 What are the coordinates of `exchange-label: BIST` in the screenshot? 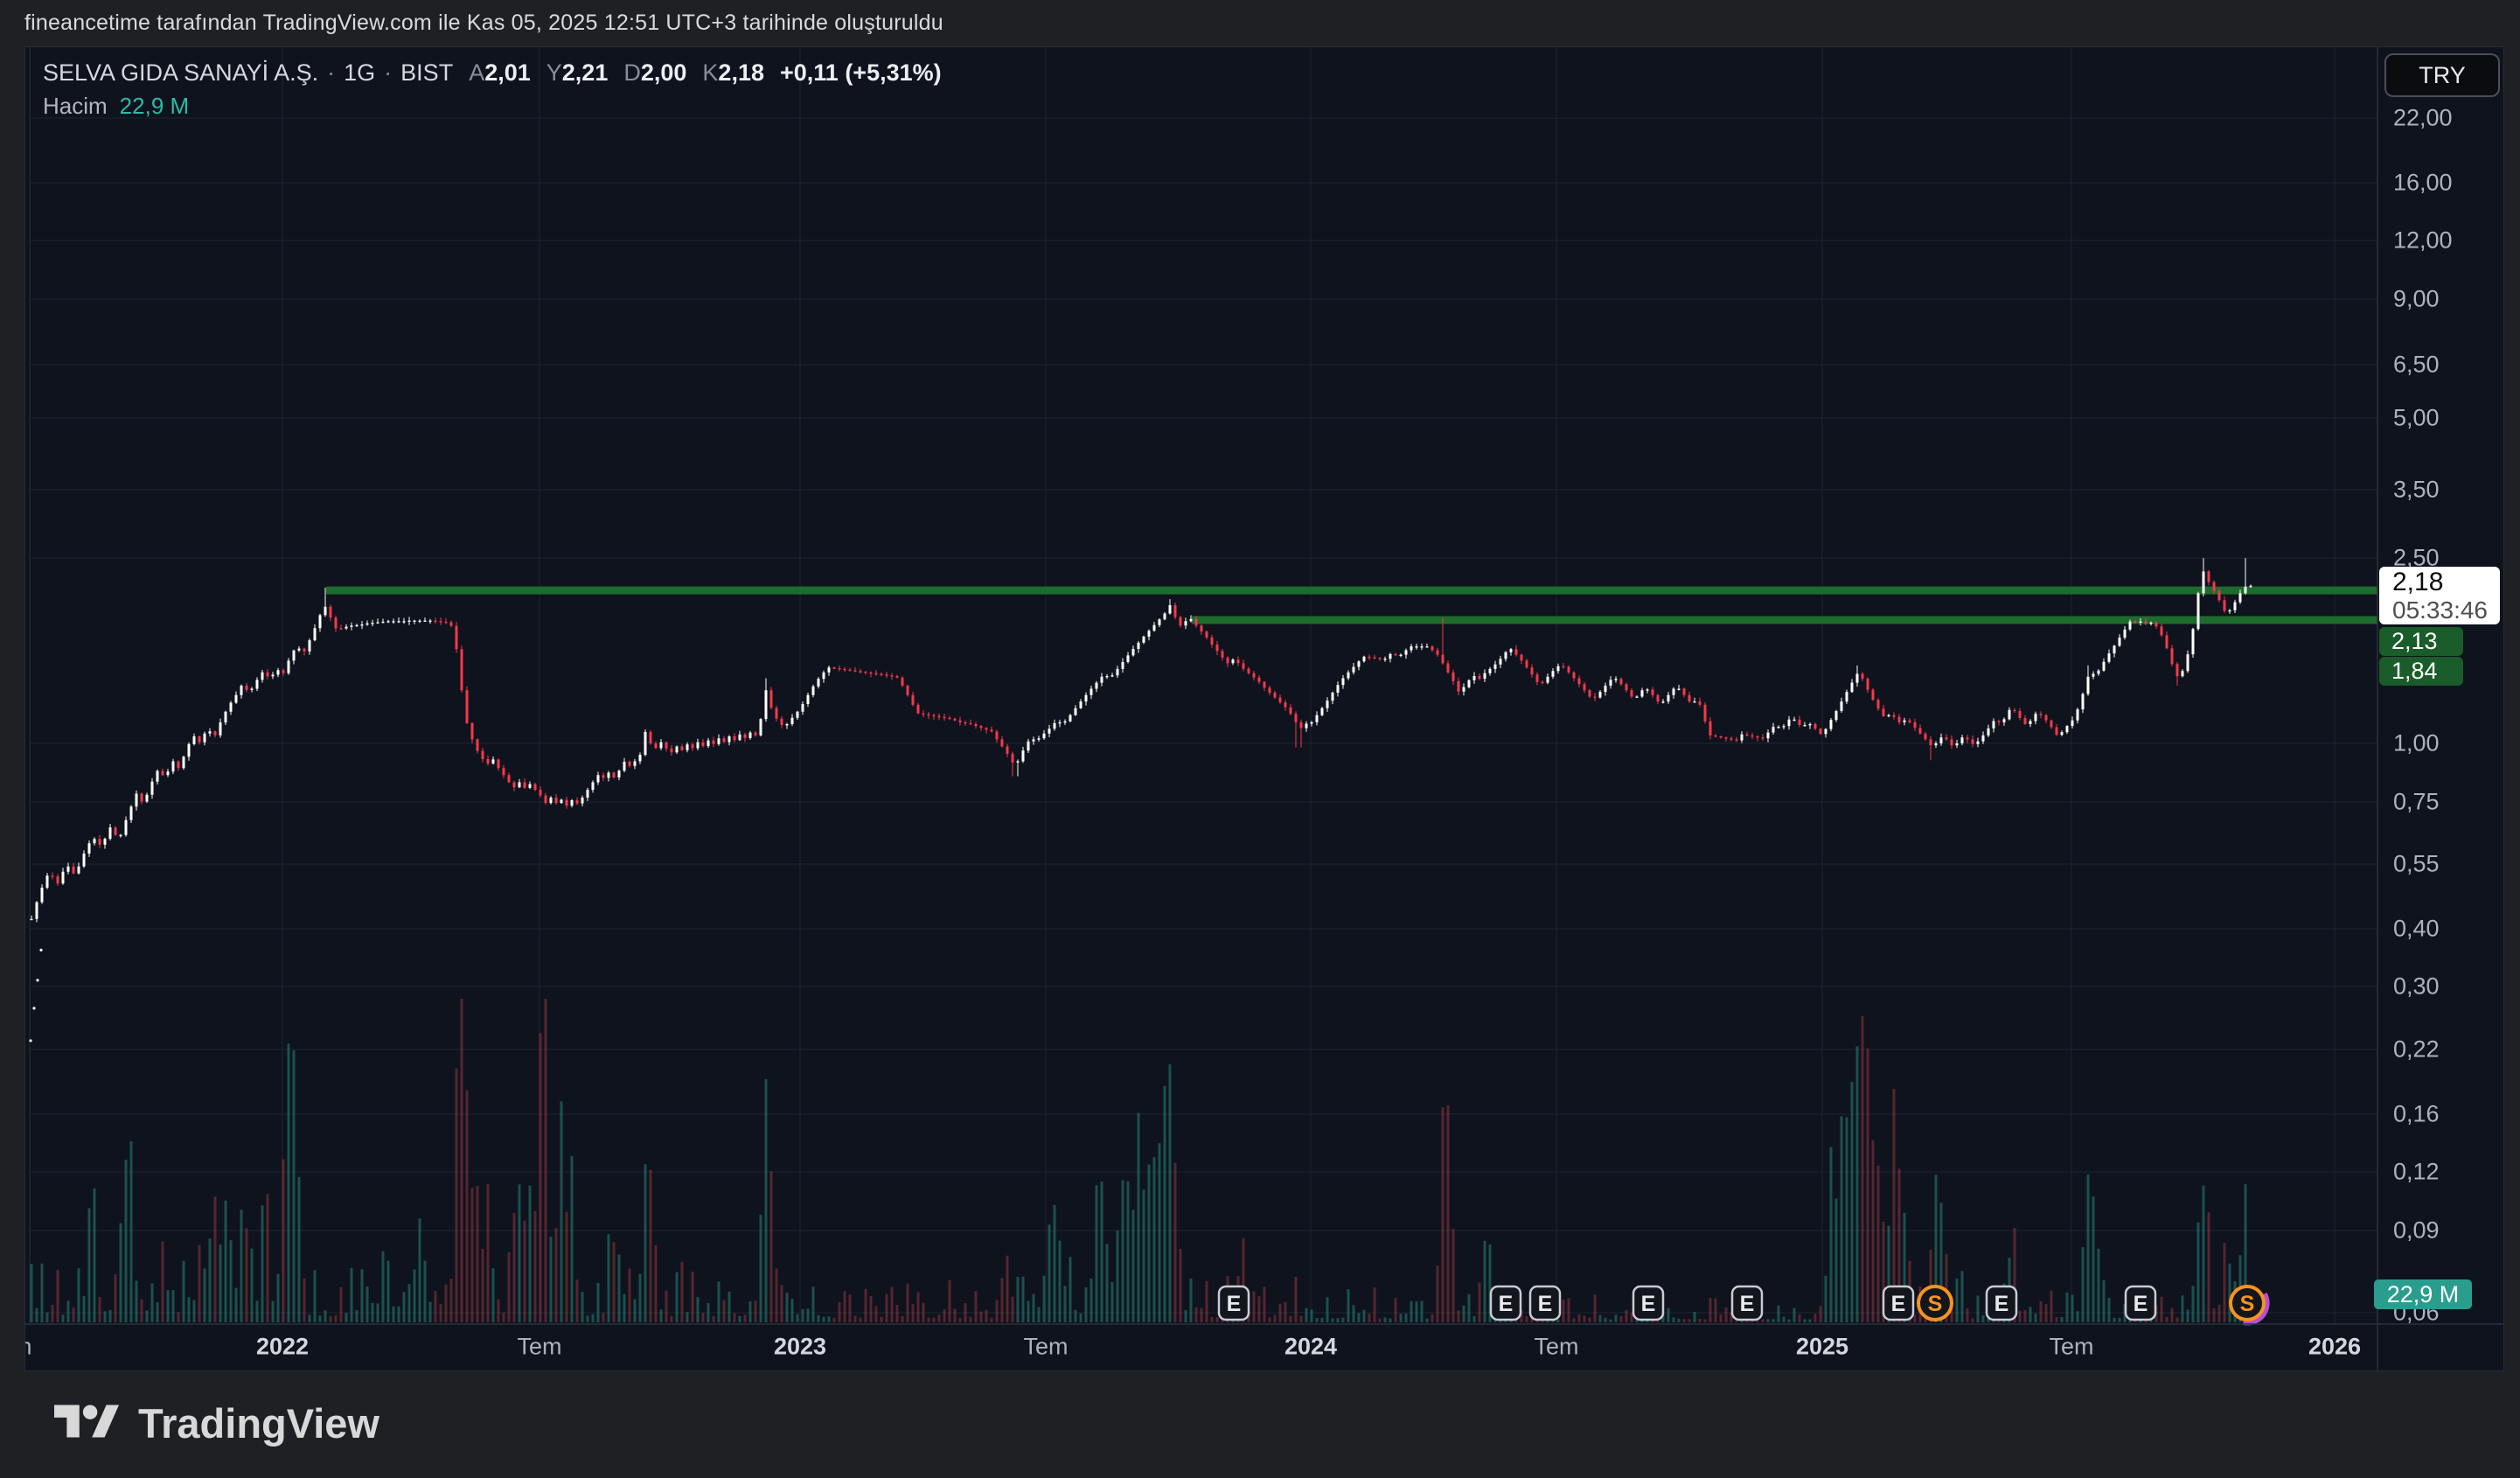 It's located at (427, 72).